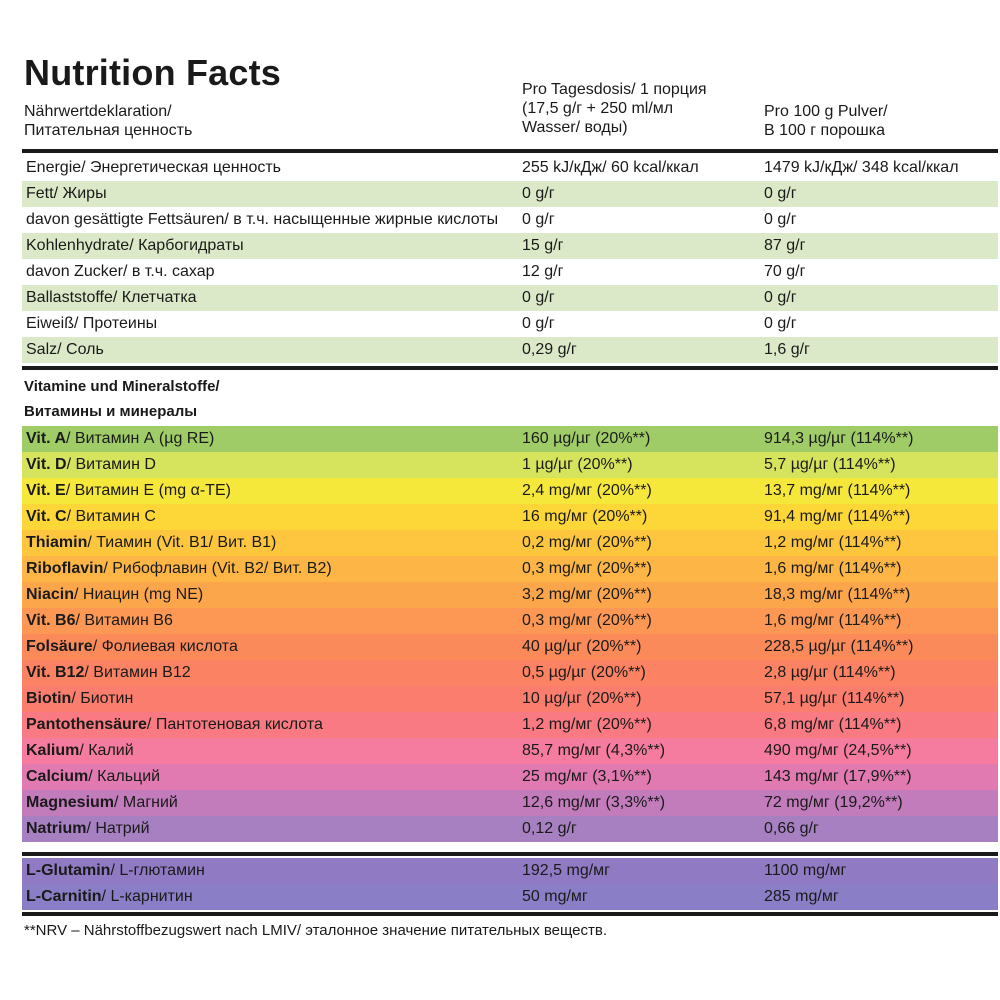 The width and height of the screenshot is (1000, 1000). Describe the element at coordinates (833, 568) in the screenshot. I see `per-100g-value: 1,6 mg/мг (114%**)` at that location.